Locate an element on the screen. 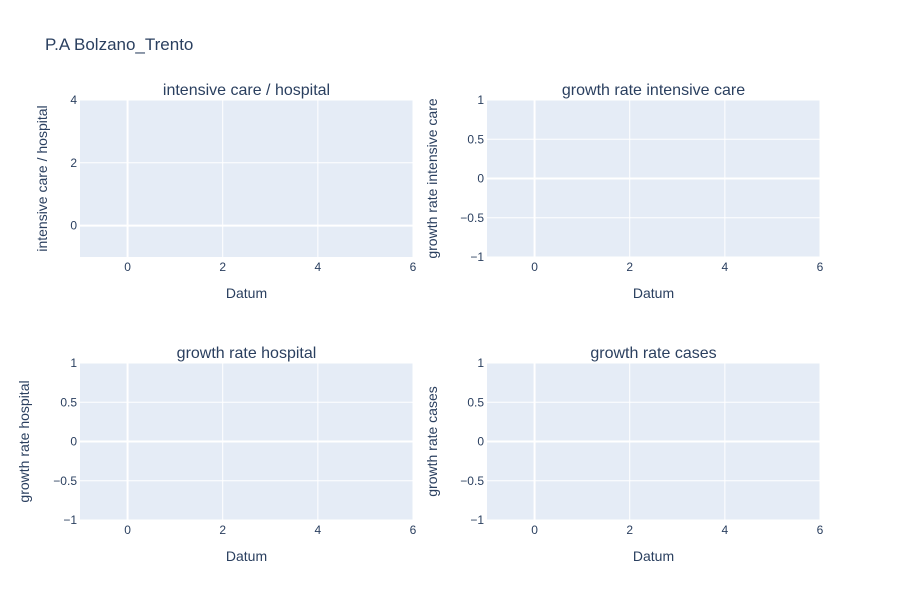 Image resolution: width=900 pixels, height=600 pixels. plot-area is located at coordinates (246, 178).